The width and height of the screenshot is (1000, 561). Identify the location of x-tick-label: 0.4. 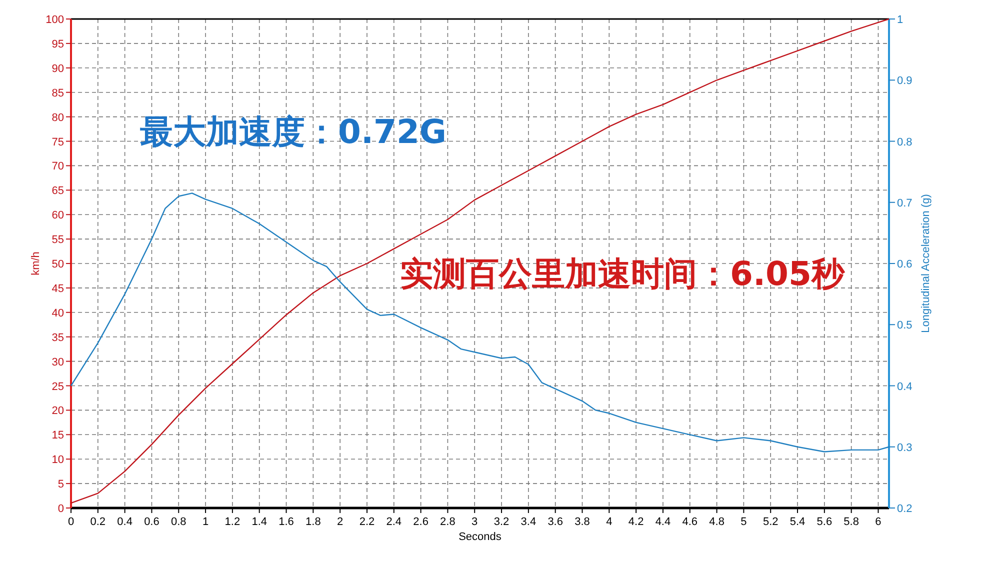
(124, 522).